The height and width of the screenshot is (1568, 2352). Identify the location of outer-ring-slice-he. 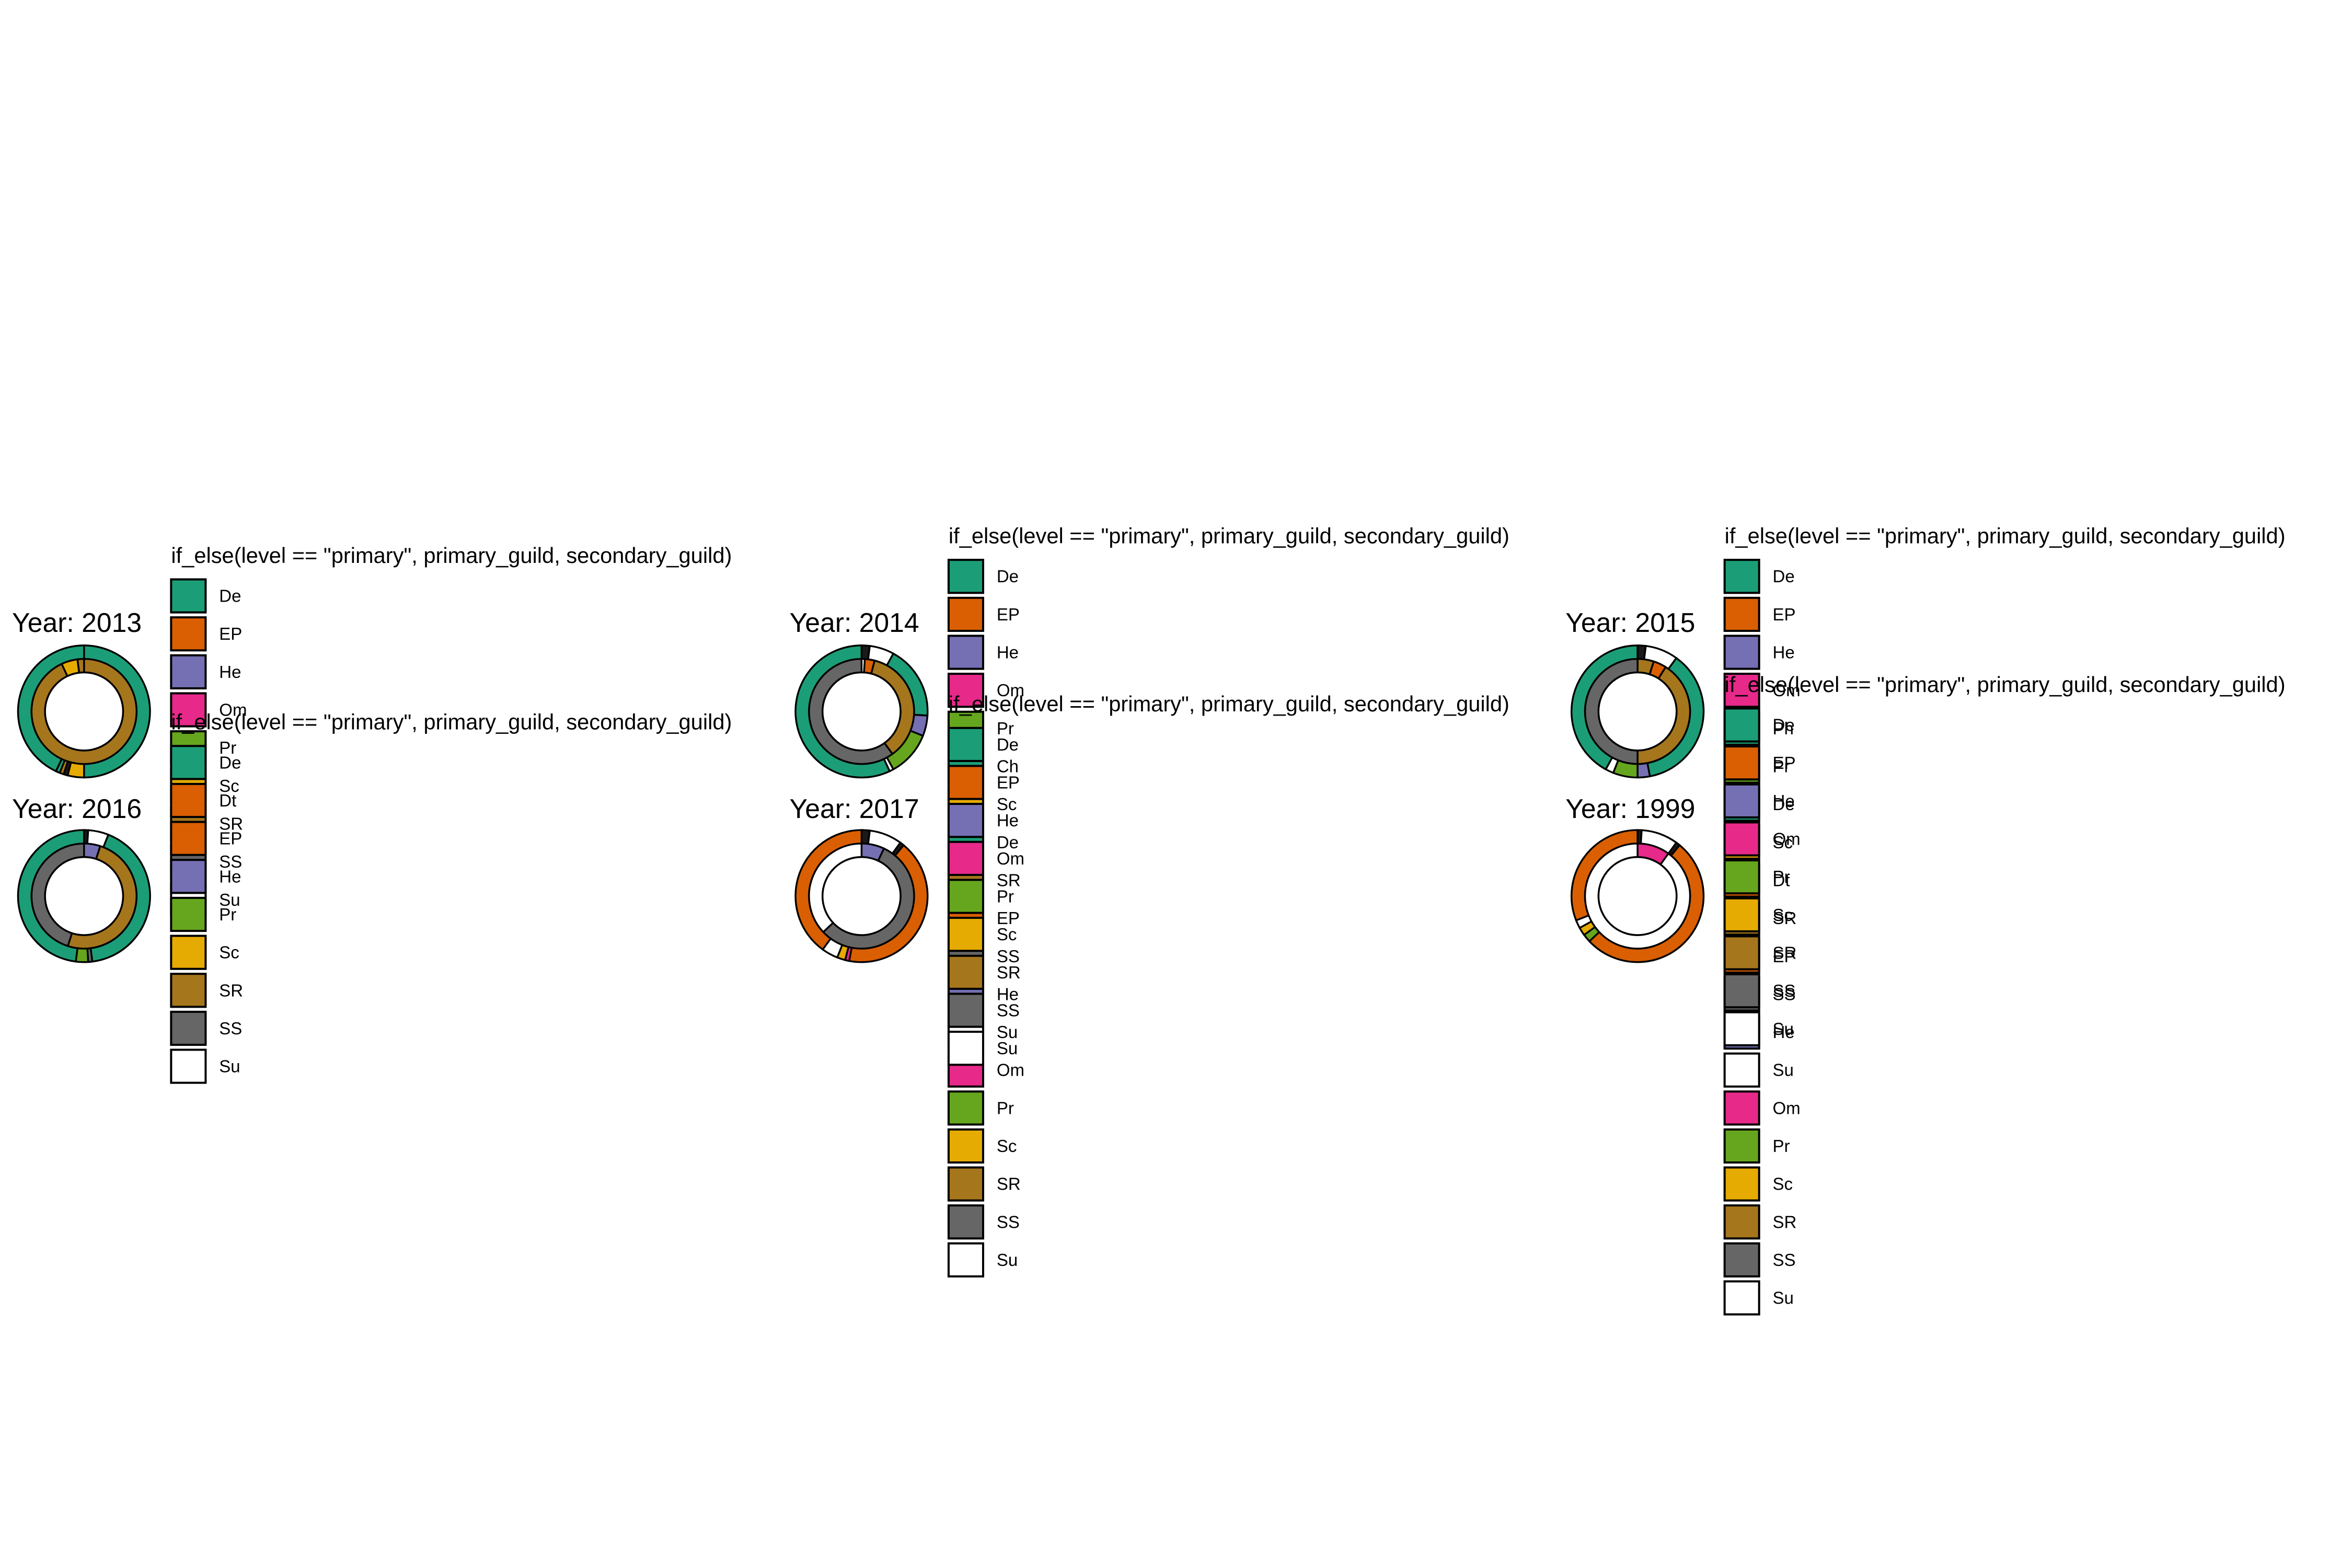
(1643, 770).